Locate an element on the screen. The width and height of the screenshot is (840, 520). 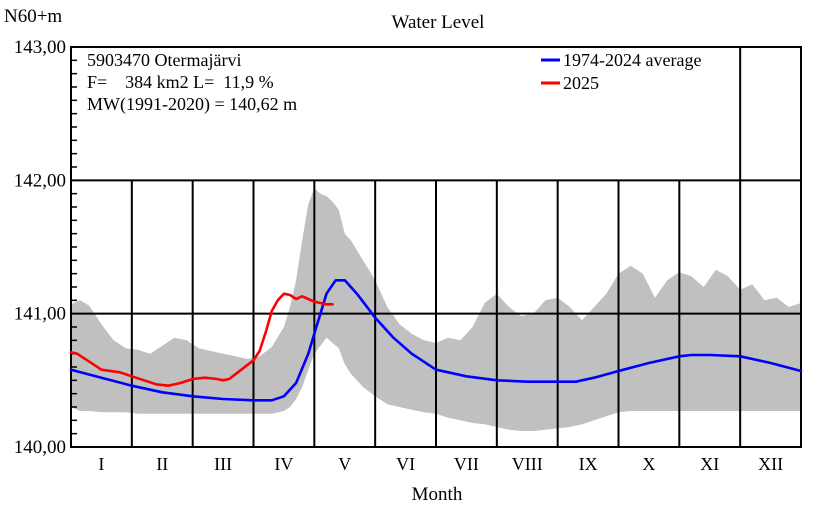
legend-label: 2025 is located at coordinates (581, 83).